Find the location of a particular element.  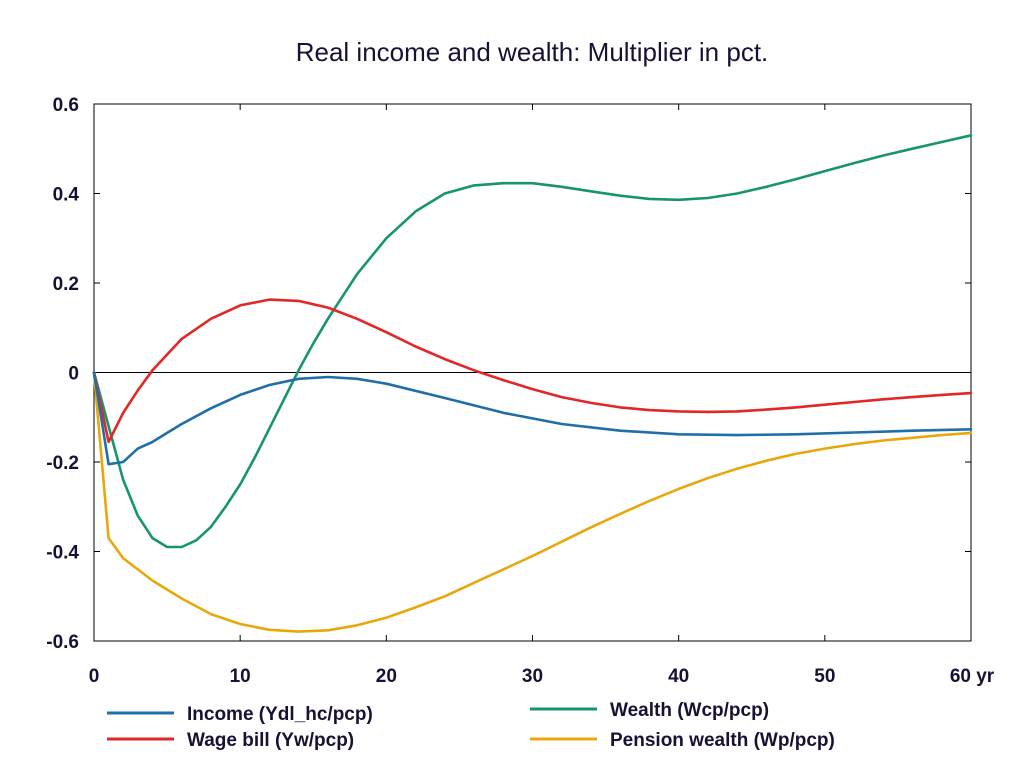

y-tick-label: -0.4 is located at coordinates (62, 553).